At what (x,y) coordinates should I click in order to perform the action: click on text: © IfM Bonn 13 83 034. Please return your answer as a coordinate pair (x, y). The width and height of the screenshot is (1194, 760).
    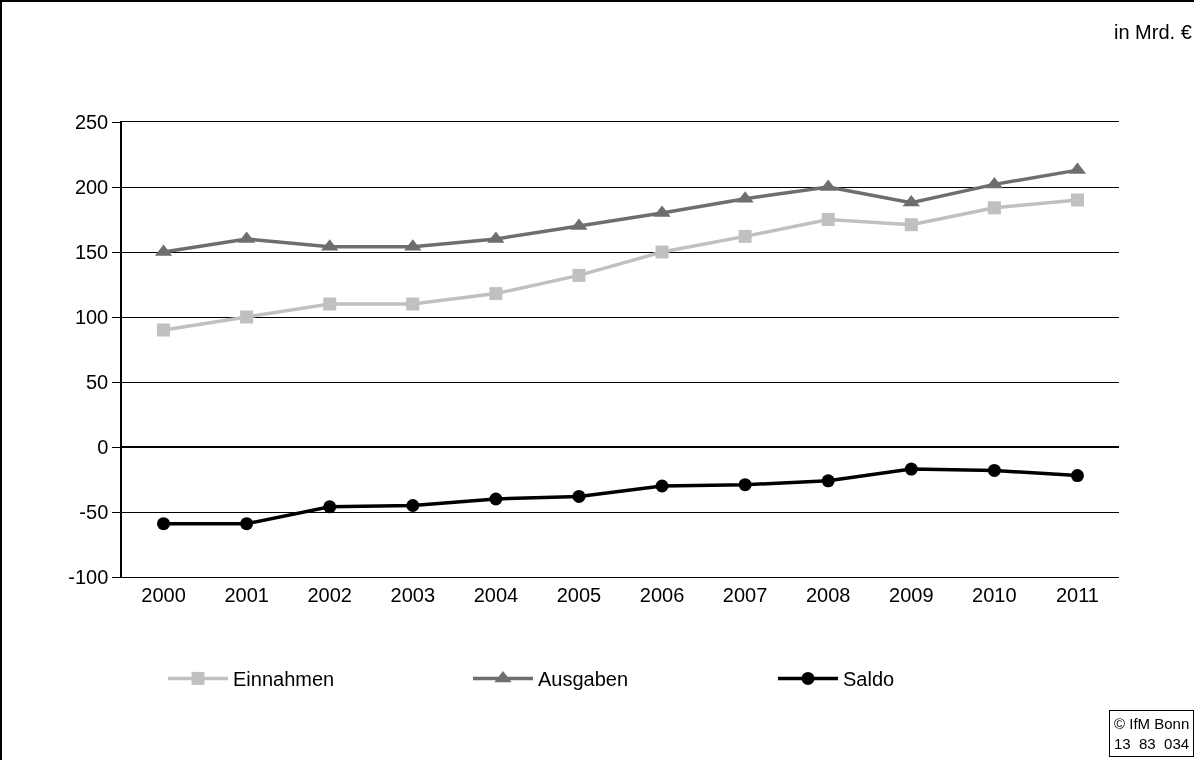
    Looking at the image, I should click on (1152, 733).